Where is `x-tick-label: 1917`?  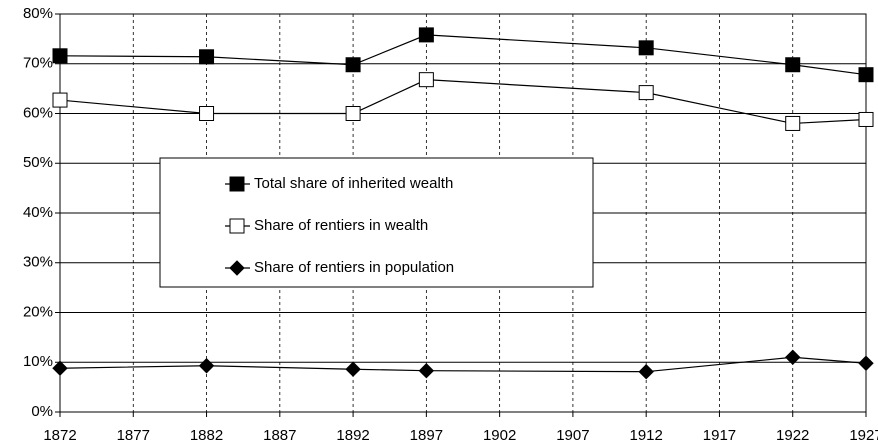
x-tick-label: 1917 is located at coordinates (719, 435).